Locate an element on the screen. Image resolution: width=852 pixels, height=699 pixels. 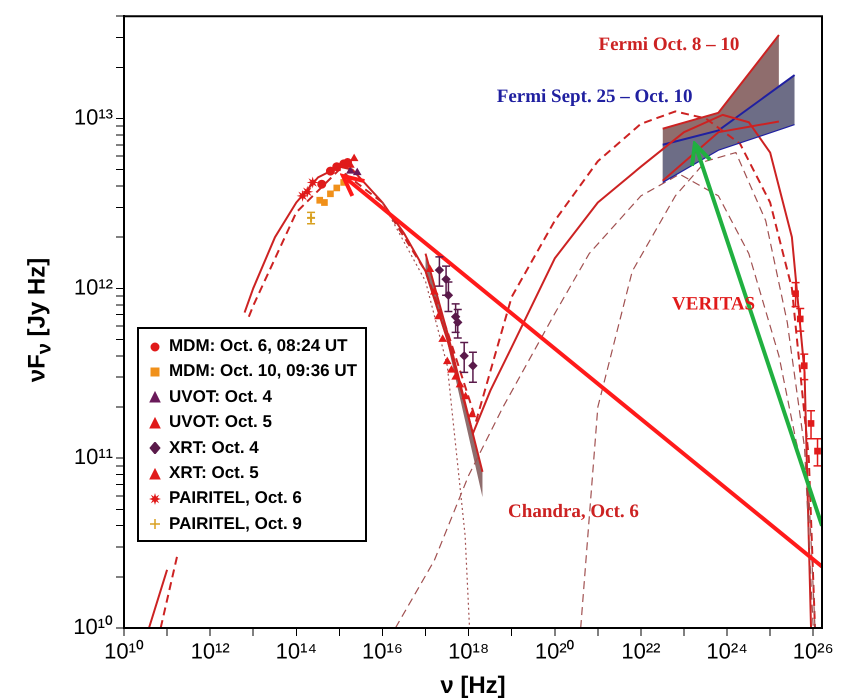
x-tick-label: 10²⁰ is located at coordinates (554, 651).